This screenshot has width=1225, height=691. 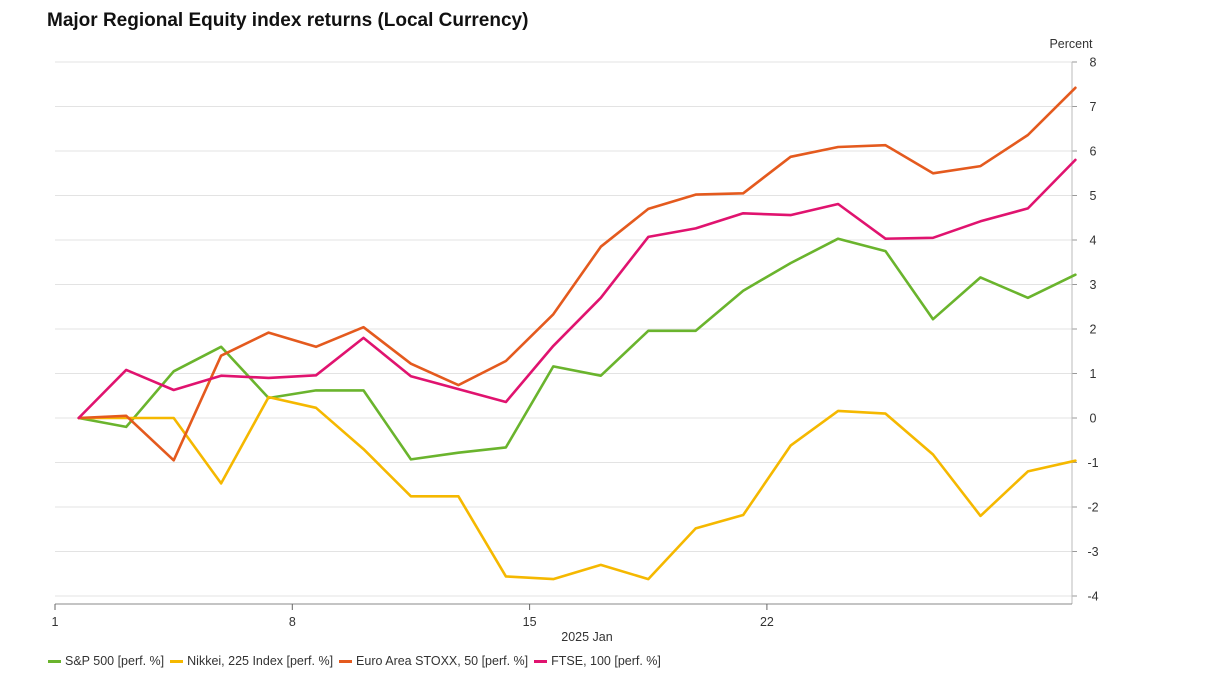 What do you see at coordinates (260, 661) in the screenshot?
I see `legend-label: Nikkei, 225 Index [perf. %]` at bounding box center [260, 661].